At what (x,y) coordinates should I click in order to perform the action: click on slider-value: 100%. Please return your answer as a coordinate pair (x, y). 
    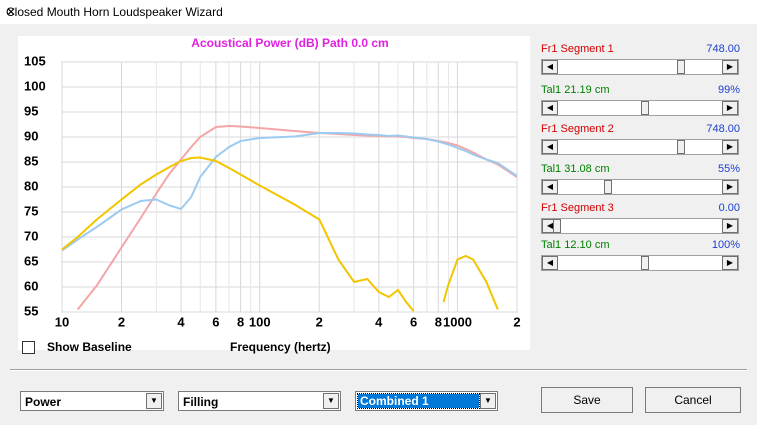
    Looking at the image, I should click on (725, 245).